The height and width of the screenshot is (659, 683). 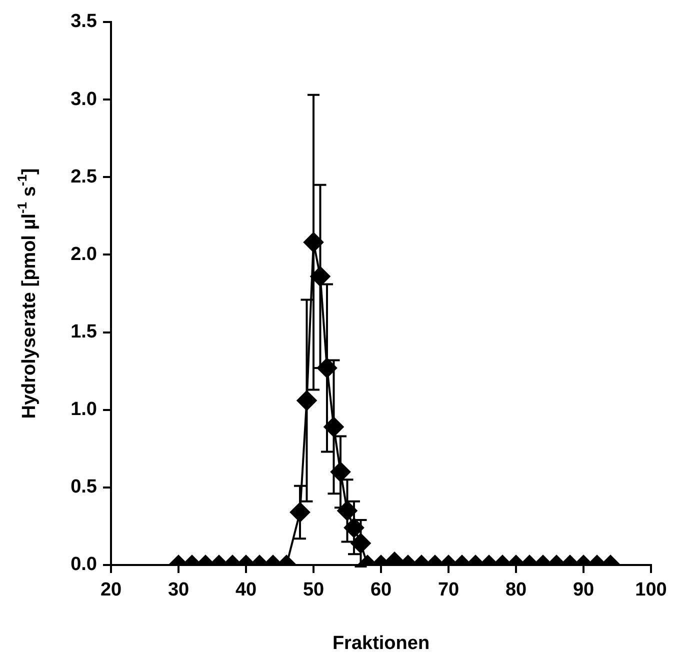 I want to click on y-axis-title: Hydrolyserate [pmol µl-1 s-1], so click(x=27, y=293).